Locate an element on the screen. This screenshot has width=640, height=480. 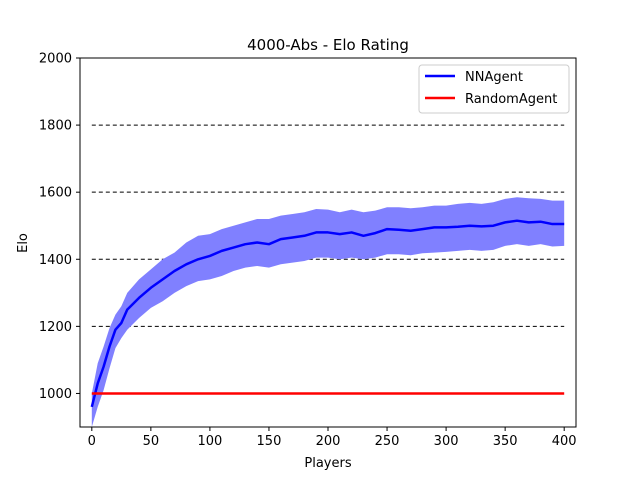
y-tick-label: 1000 is located at coordinates (55, 394).